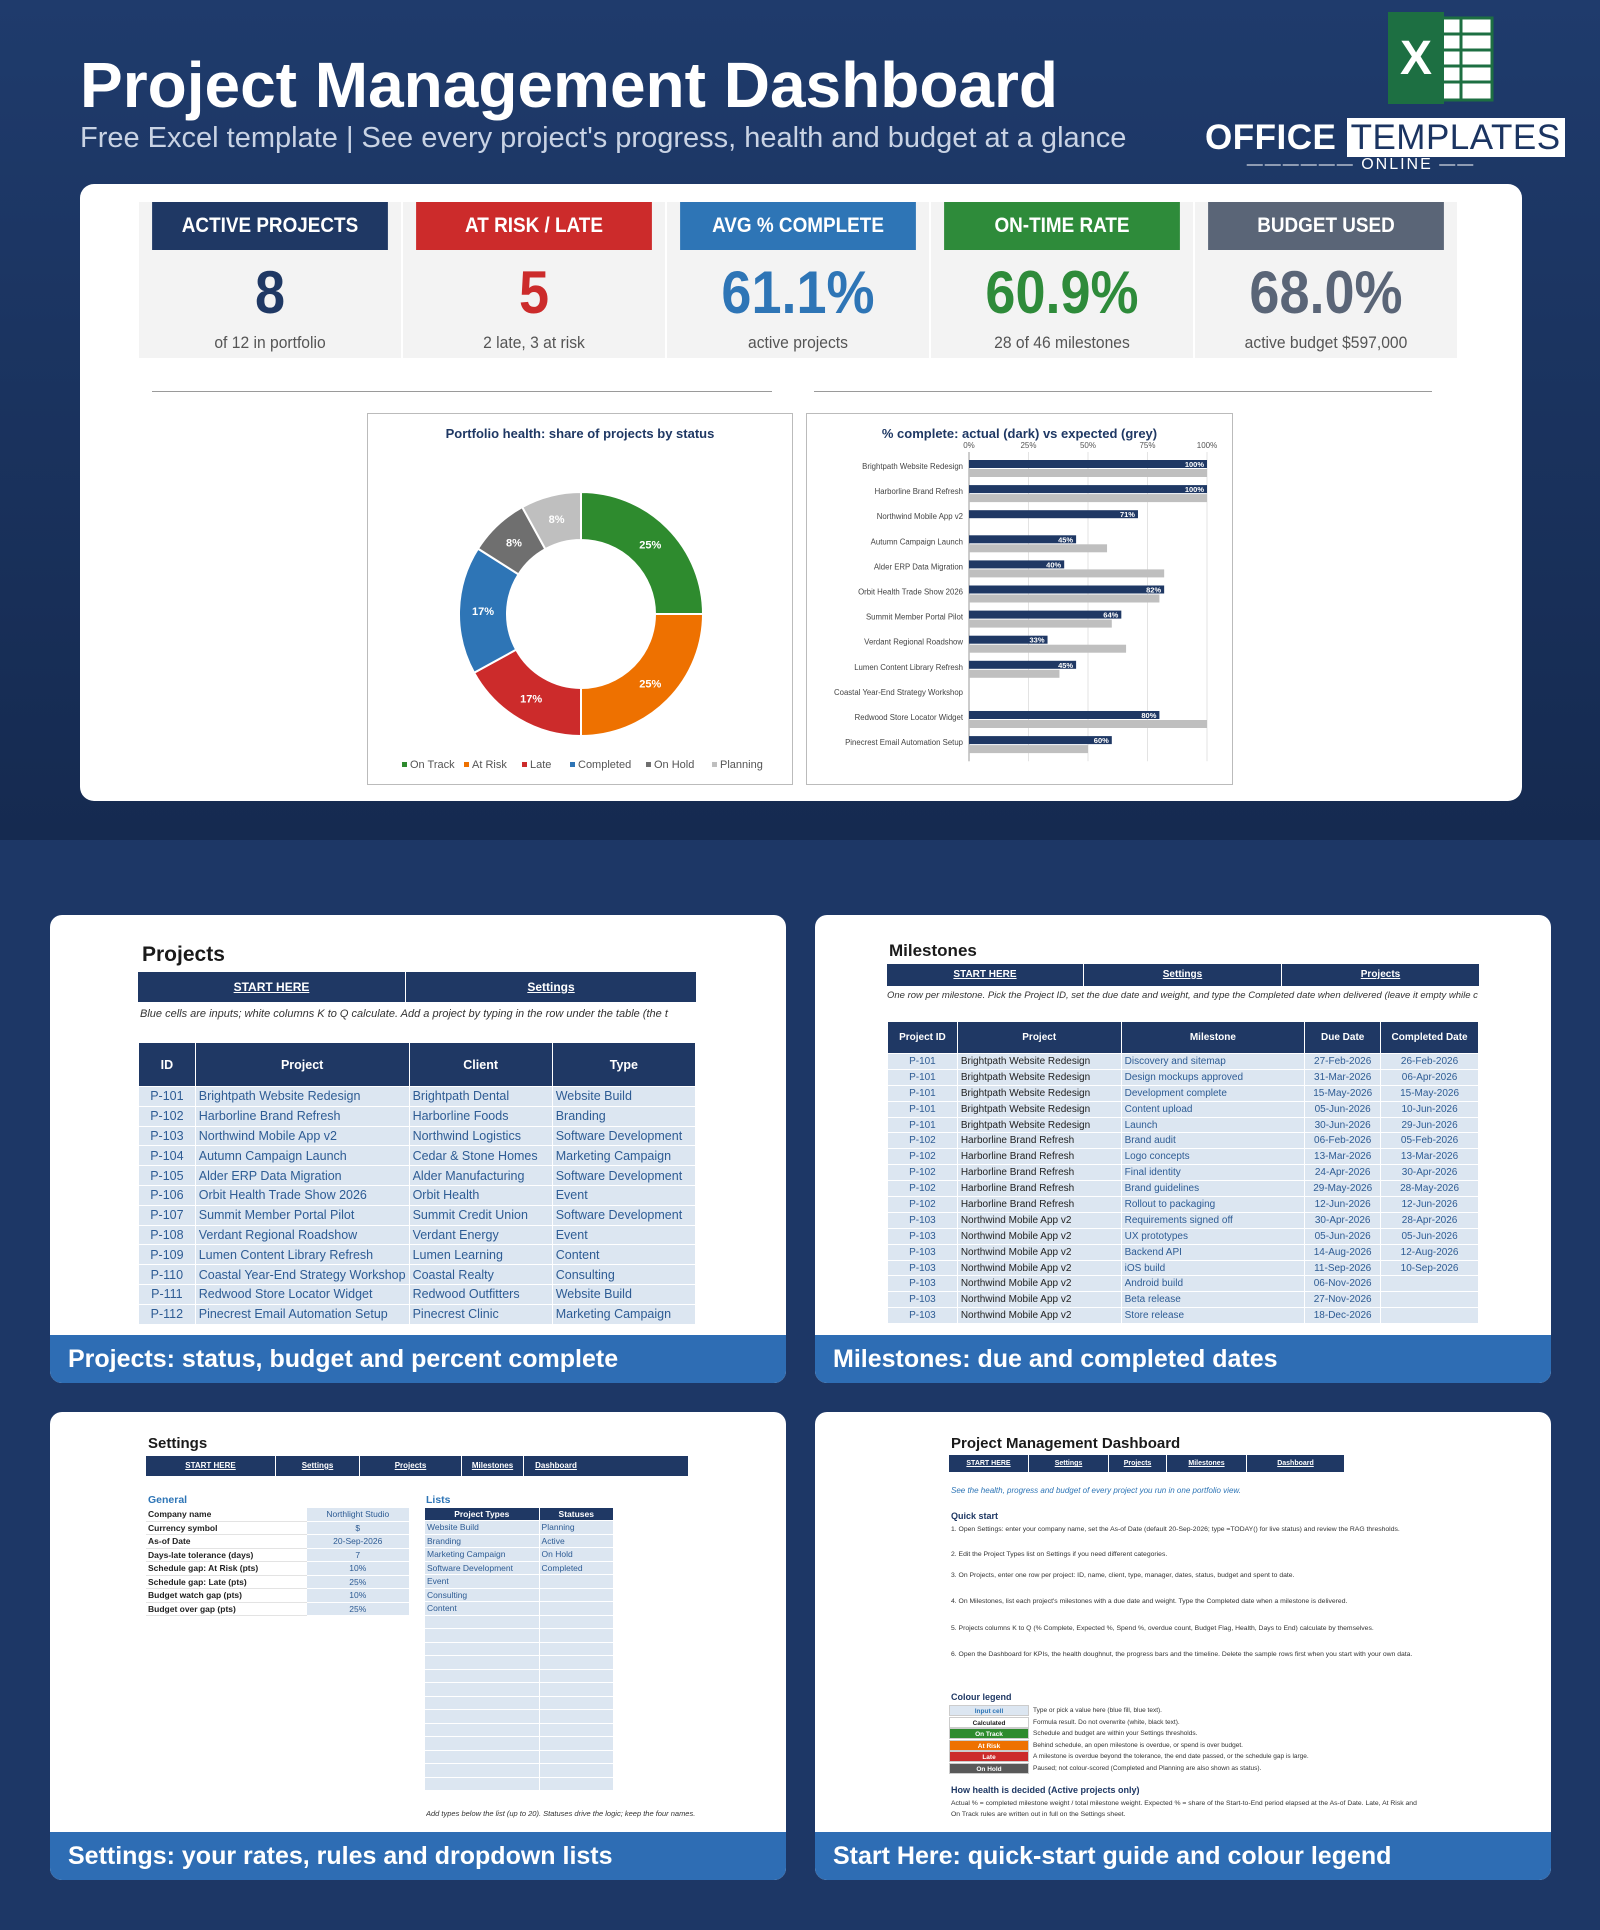 The width and height of the screenshot is (1600, 1930). What do you see at coordinates (480, 1096) in the screenshot?
I see `table-cell: Brightpath Dental` at bounding box center [480, 1096].